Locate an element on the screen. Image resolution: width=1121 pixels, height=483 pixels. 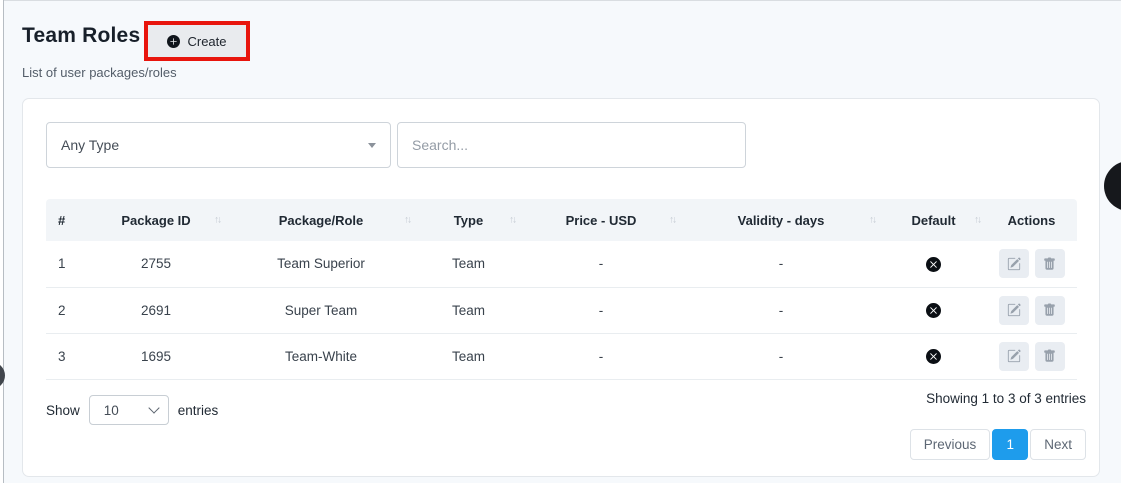
table-info: Showing 1 to 3 of 3 entries is located at coordinates (1006, 398).